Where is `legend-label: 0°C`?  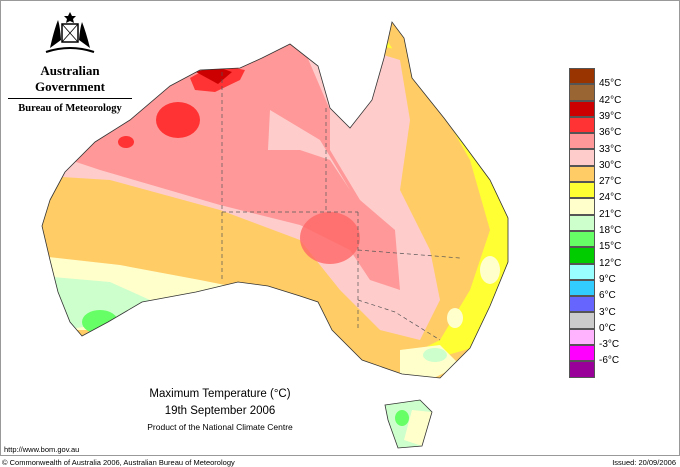 legend-label: 0°C is located at coordinates (607, 328).